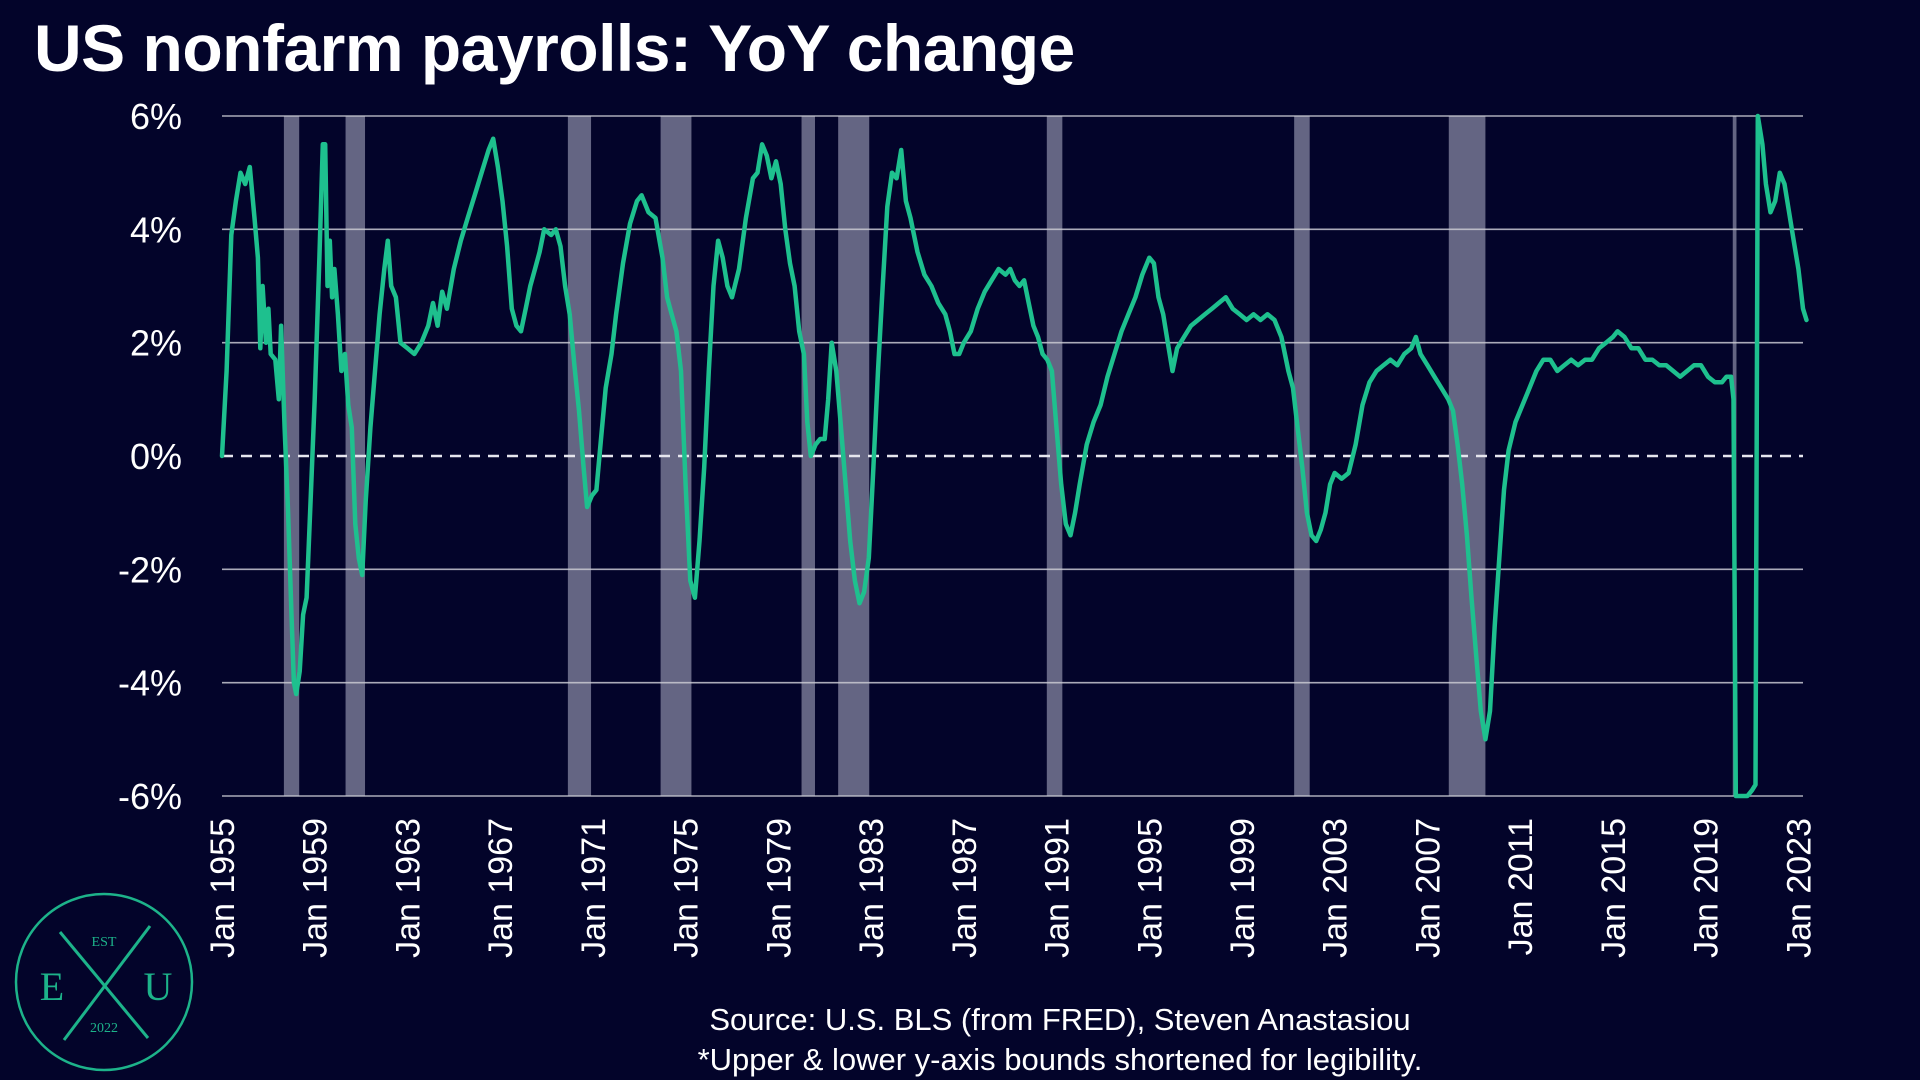  I want to click on x-tick-label: Jan 1991, so click(1058, 888).